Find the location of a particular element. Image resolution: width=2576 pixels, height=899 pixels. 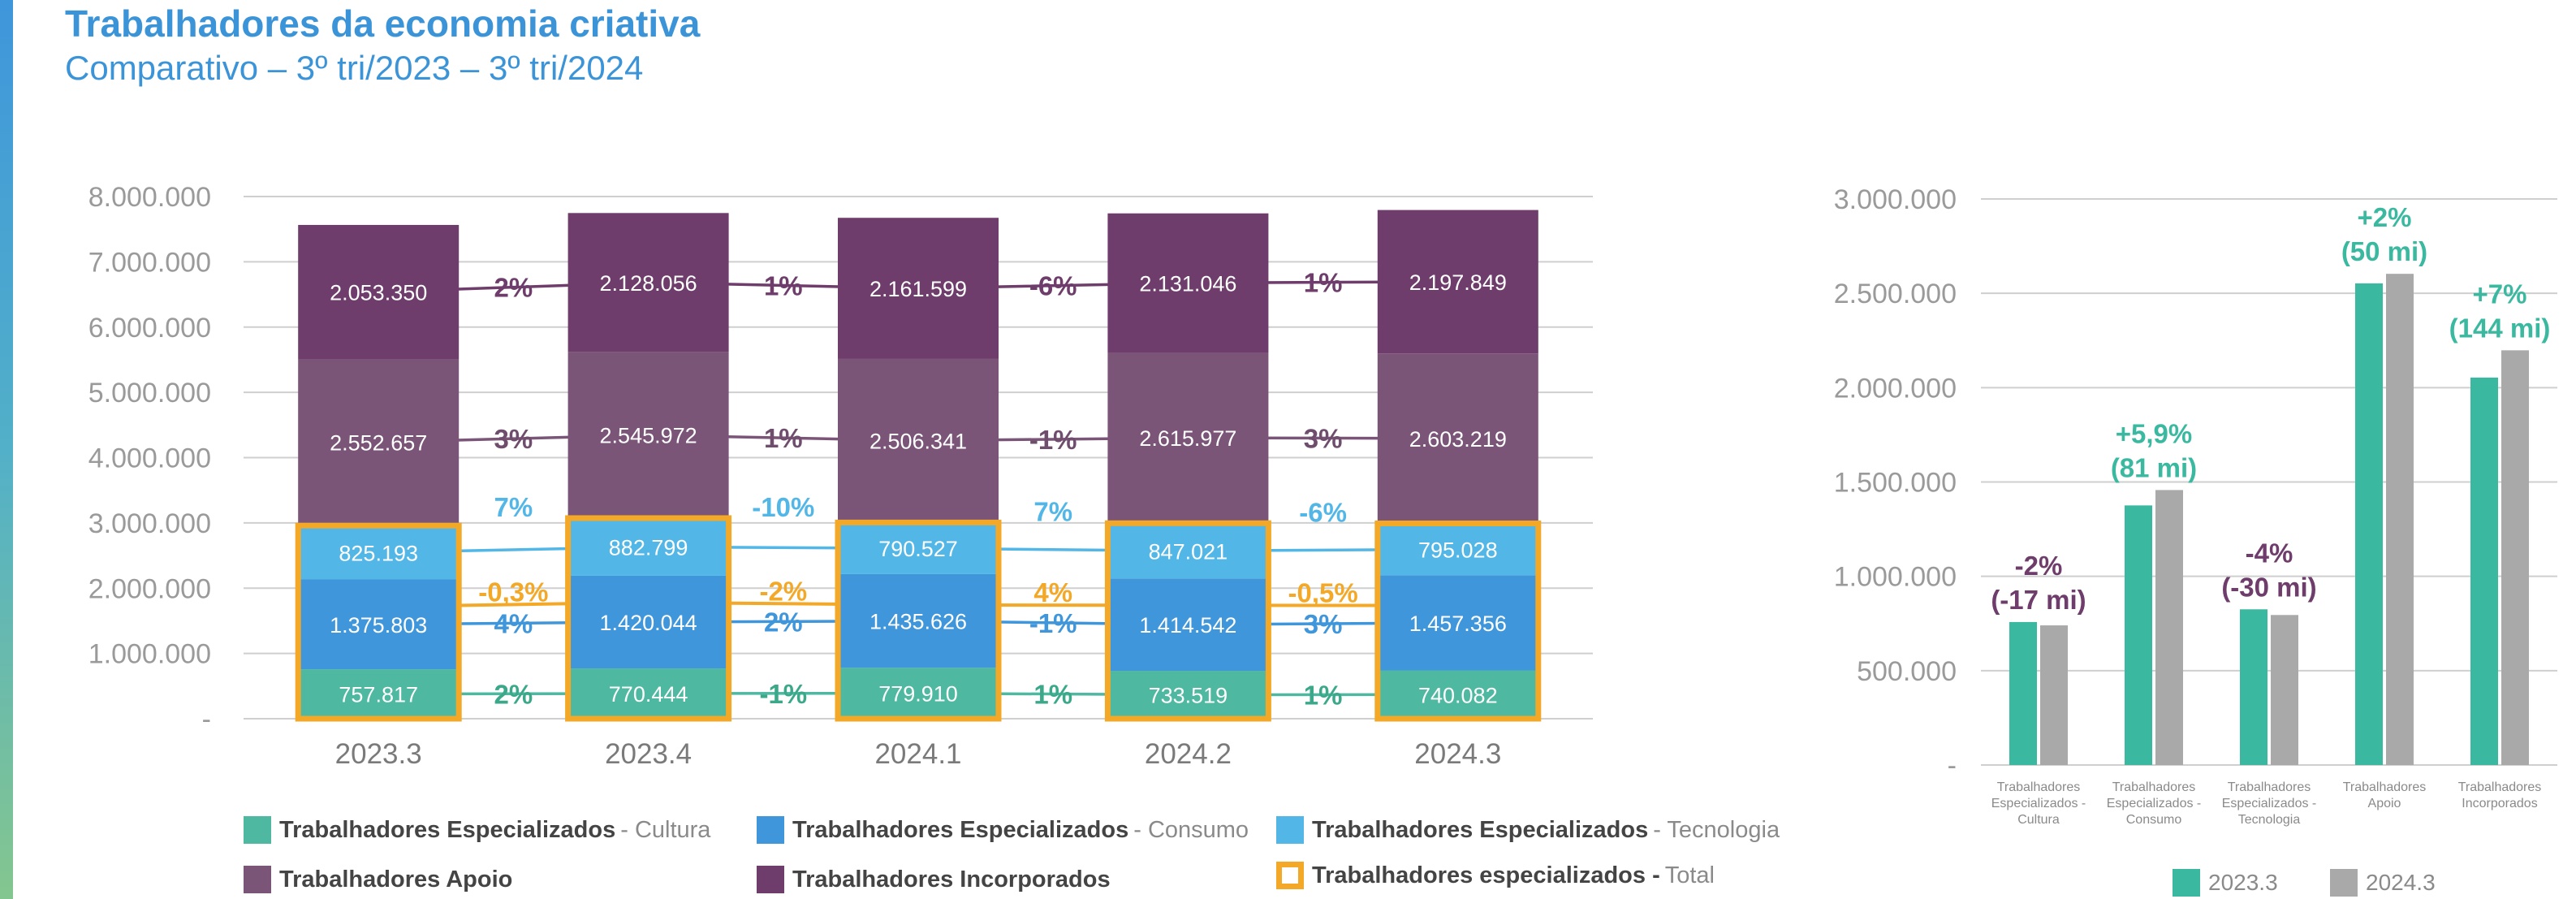

legend-swatch-tecnologia is located at coordinates (1290, 830).